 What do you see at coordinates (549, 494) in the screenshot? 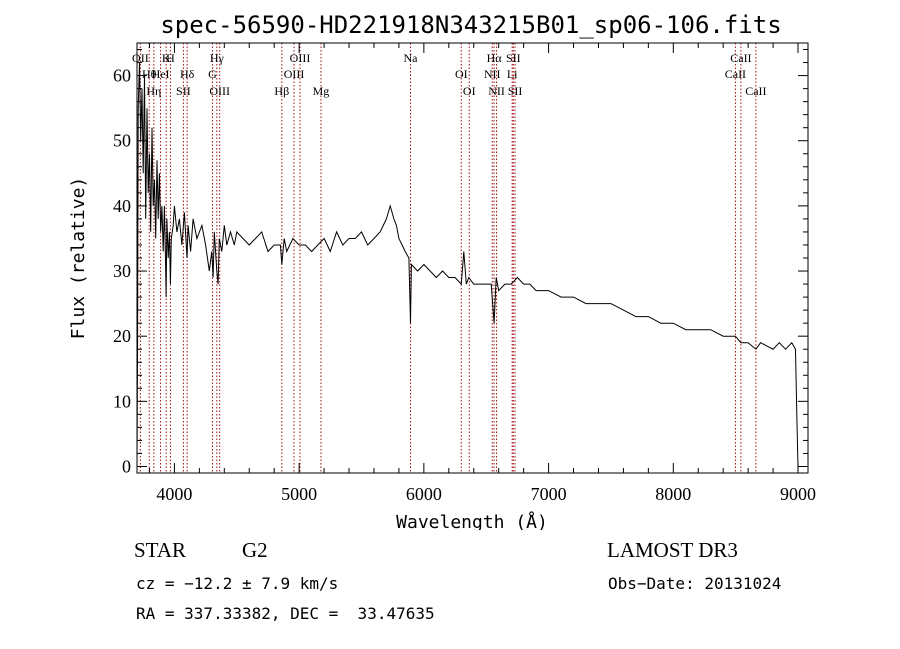
I see `x-tick-label-3: 7000` at bounding box center [549, 494].